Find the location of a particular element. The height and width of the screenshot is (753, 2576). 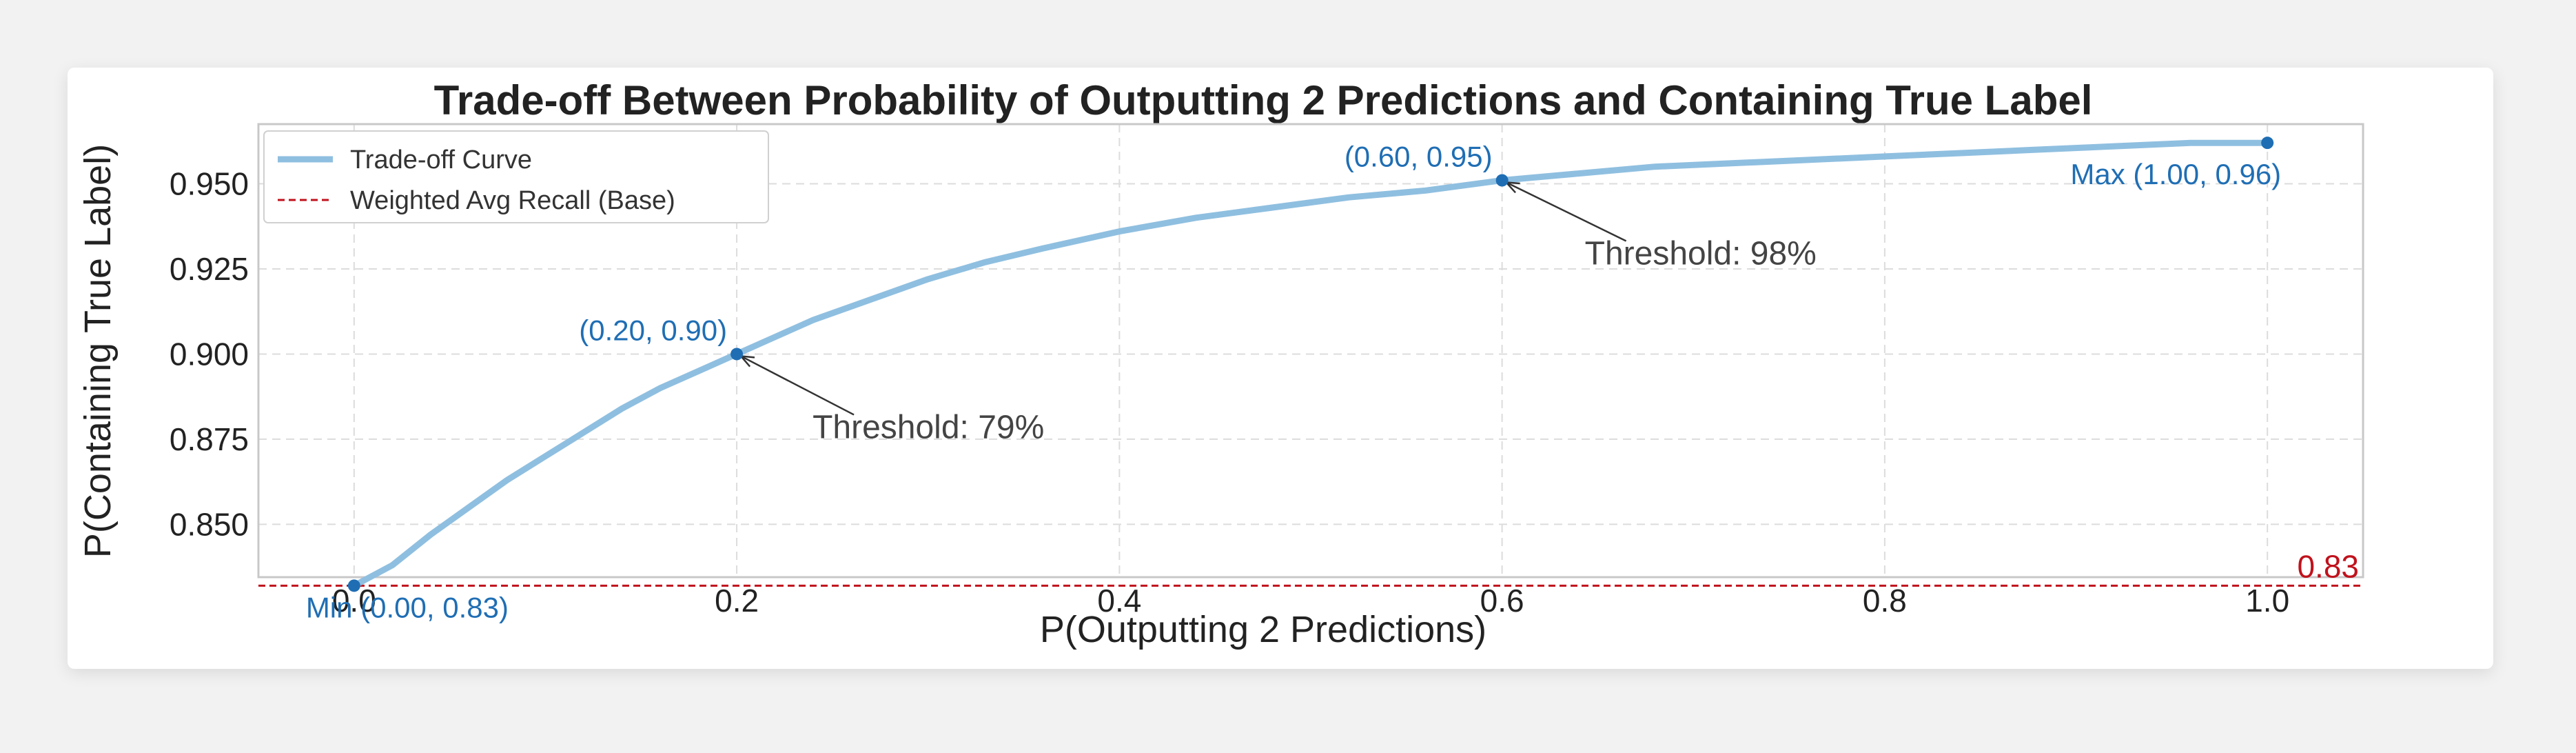

y-tick-label: 0.950 is located at coordinates (209, 183).